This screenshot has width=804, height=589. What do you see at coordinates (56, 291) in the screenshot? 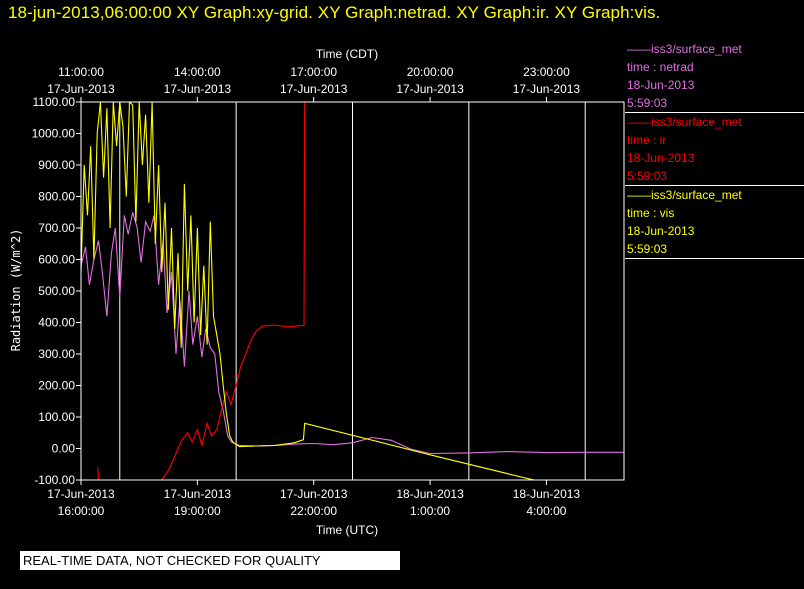
I see `y-tick-label: 500.00` at bounding box center [56, 291].